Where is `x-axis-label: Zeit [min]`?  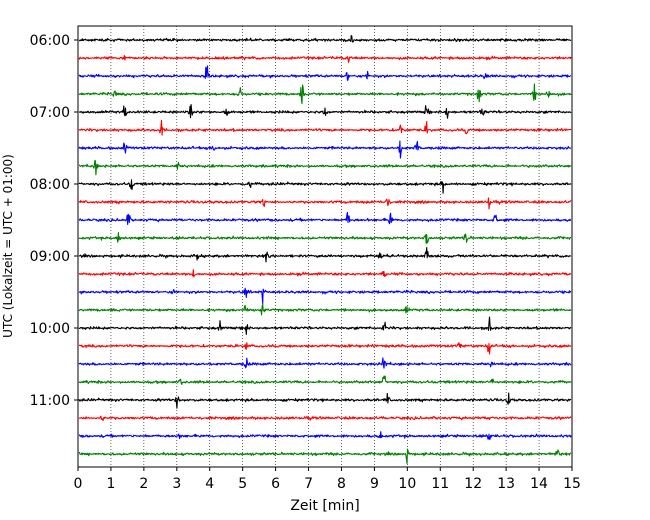
x-axis-label: Zeit [min] is located at coordinates (324, 506).